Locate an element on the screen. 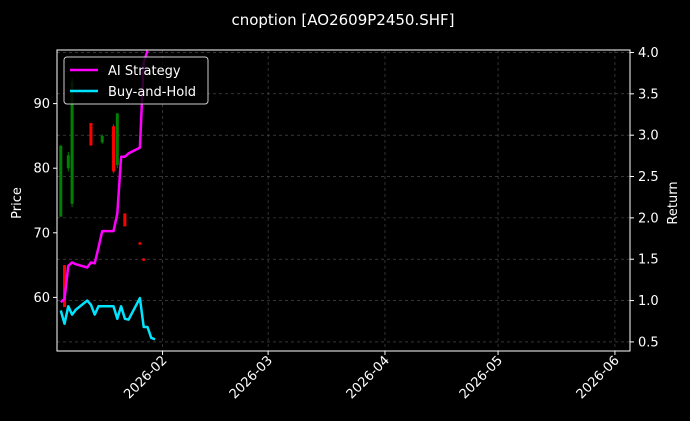  x-axis: 2026-02 2026-03 2026-04 2026-05 2026-06 is located at coordinates (372, 376).